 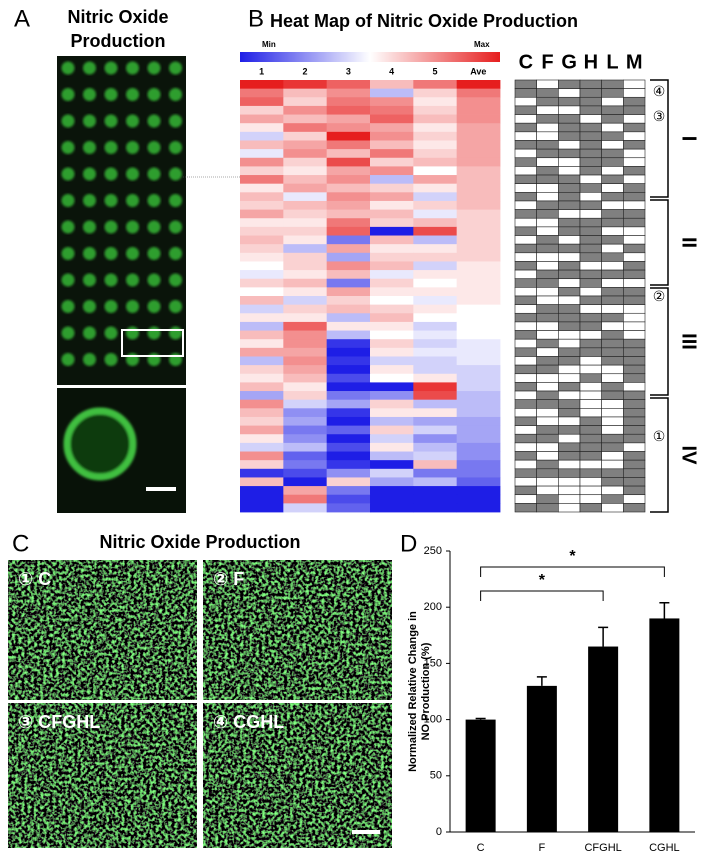 I want to click on panel-label: A, so click(x=22, y=18).